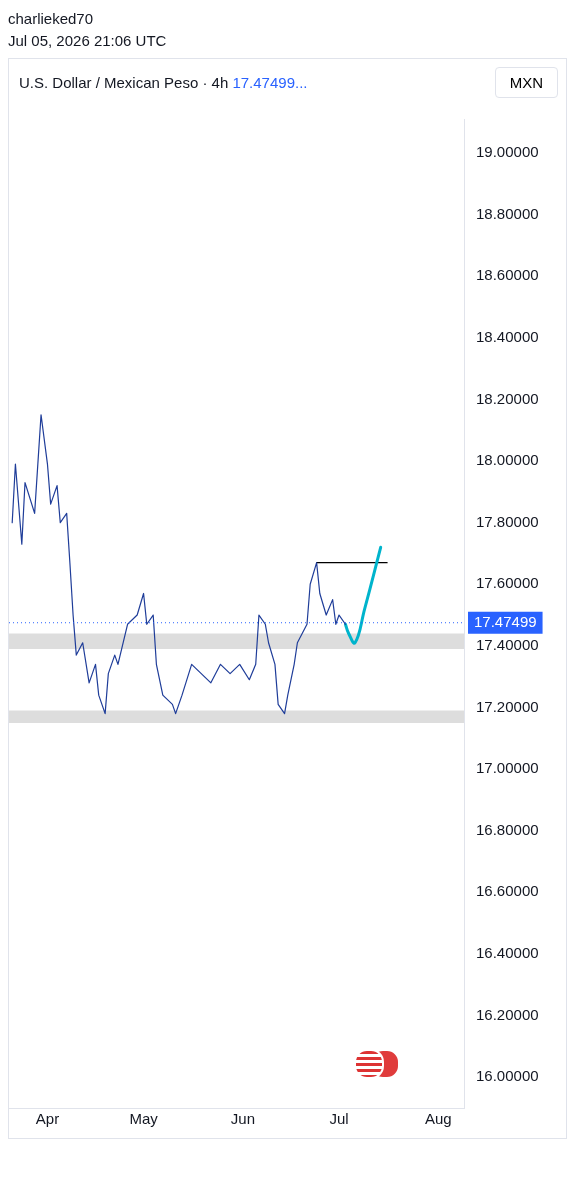 The height and width of the screenshot is (1200, 583). I want to click on y-tick-label: 17.00000, so click(507, 768).